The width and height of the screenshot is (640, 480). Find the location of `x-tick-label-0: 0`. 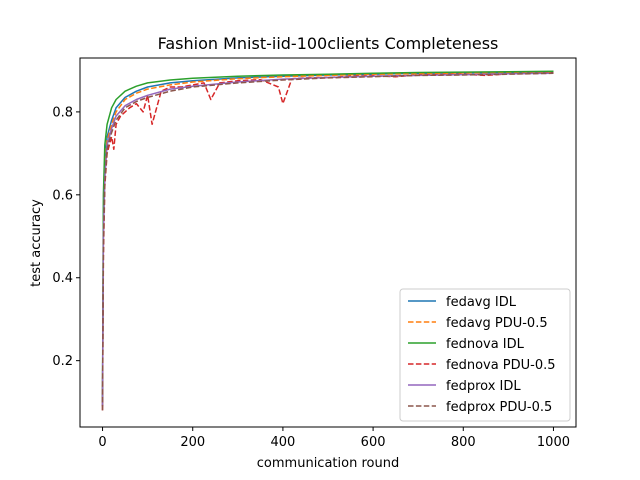

x-tick-label-0: 0 is located at coordinates (102, 442).